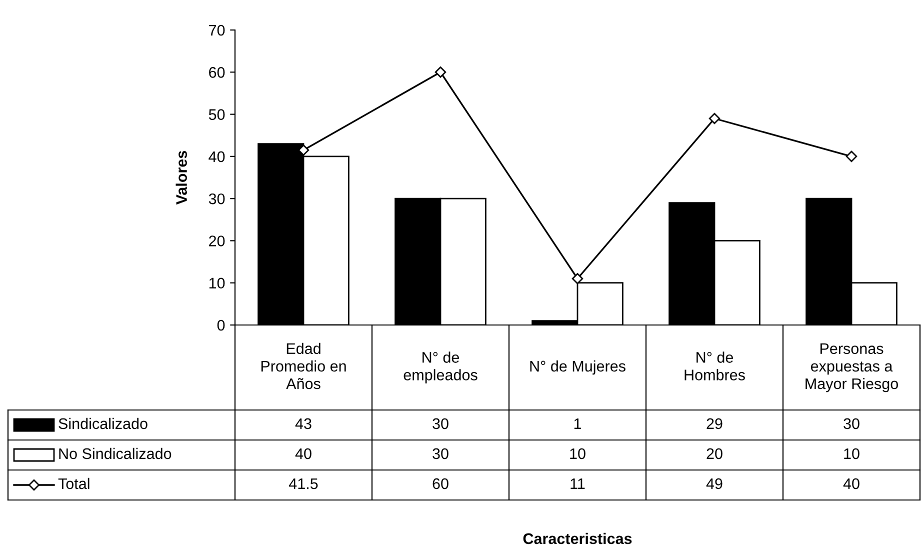  Describe the element at coordinates (714, 454) in the screenshot. I see `data-label: 20` at that location.